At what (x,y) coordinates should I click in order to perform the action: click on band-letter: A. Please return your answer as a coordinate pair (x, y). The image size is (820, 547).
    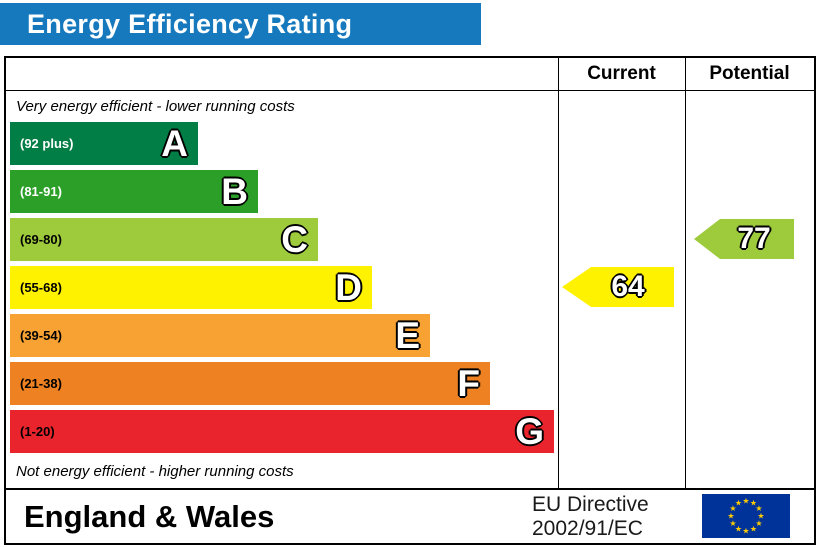
    Looking at the image, I should click on (174, 143).